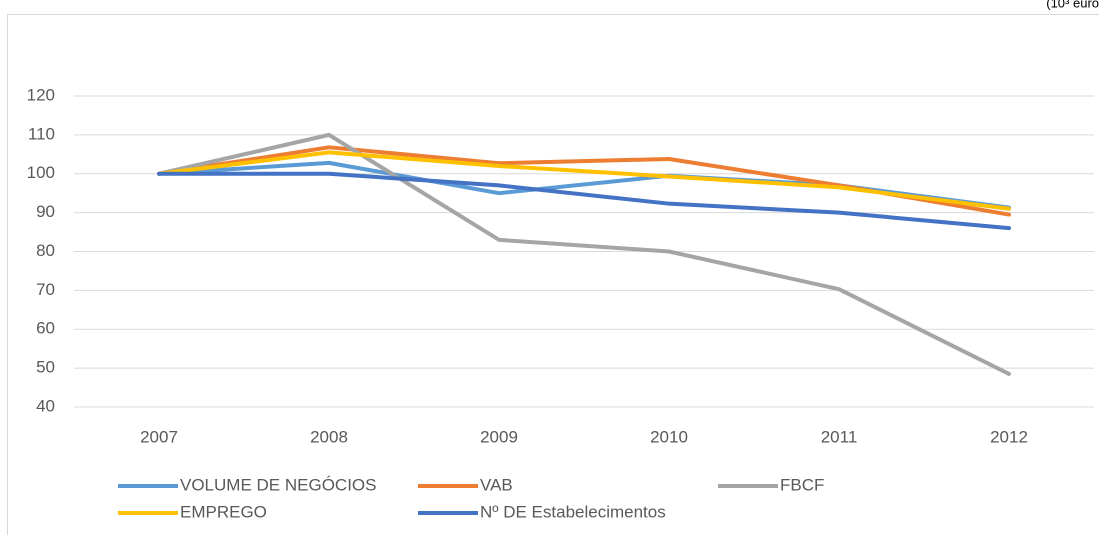 Image resolution: width=1099 pixels, height=535 pixels. Describe the element at coordinates (45, 250) in the screenshot. I see `y-tick-label: 80` at that location.